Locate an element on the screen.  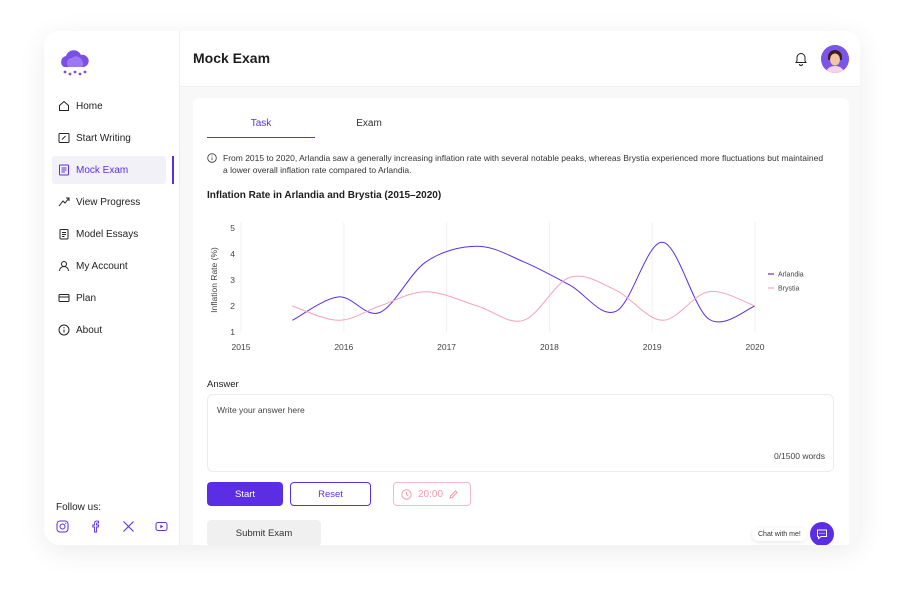
pen-square-icon is located at coordinates (64, 138).